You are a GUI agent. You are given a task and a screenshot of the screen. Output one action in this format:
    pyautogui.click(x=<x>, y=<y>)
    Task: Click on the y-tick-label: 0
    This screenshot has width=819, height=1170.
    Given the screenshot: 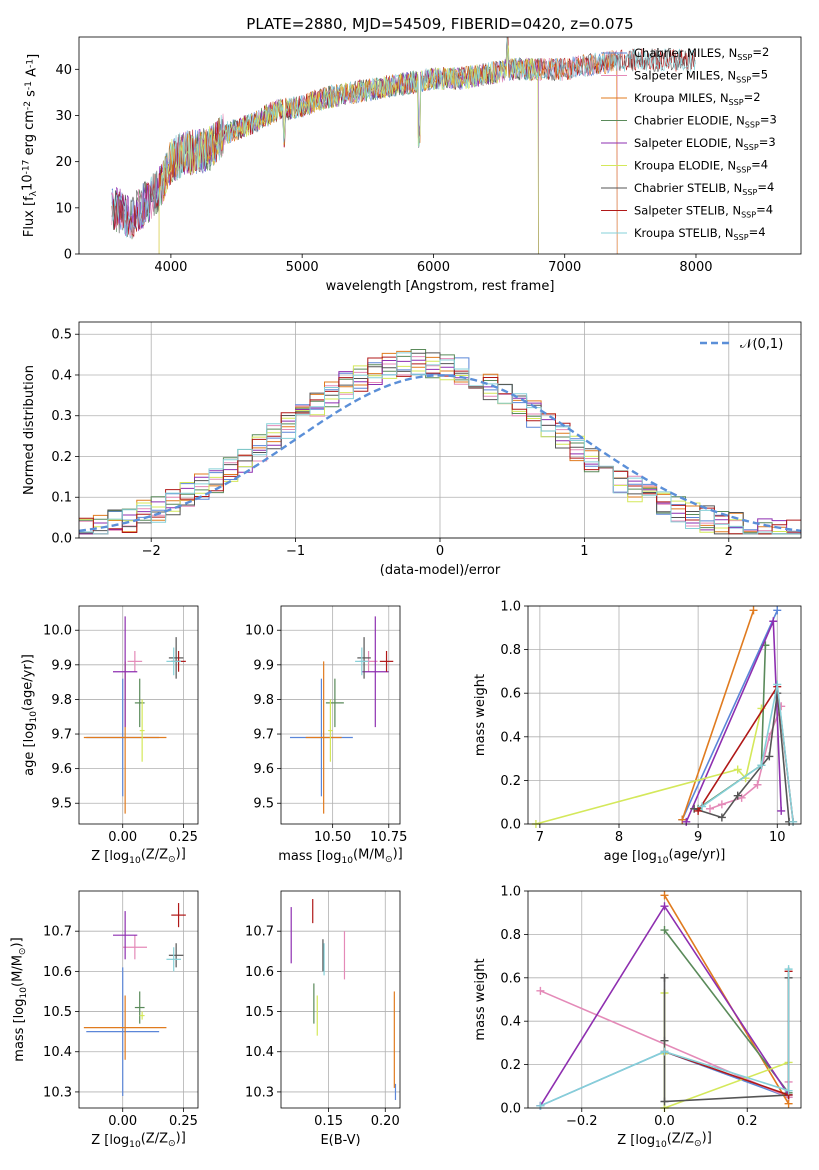 What is the action you would take?
    pyautogui.click(x=68, y=255)
    